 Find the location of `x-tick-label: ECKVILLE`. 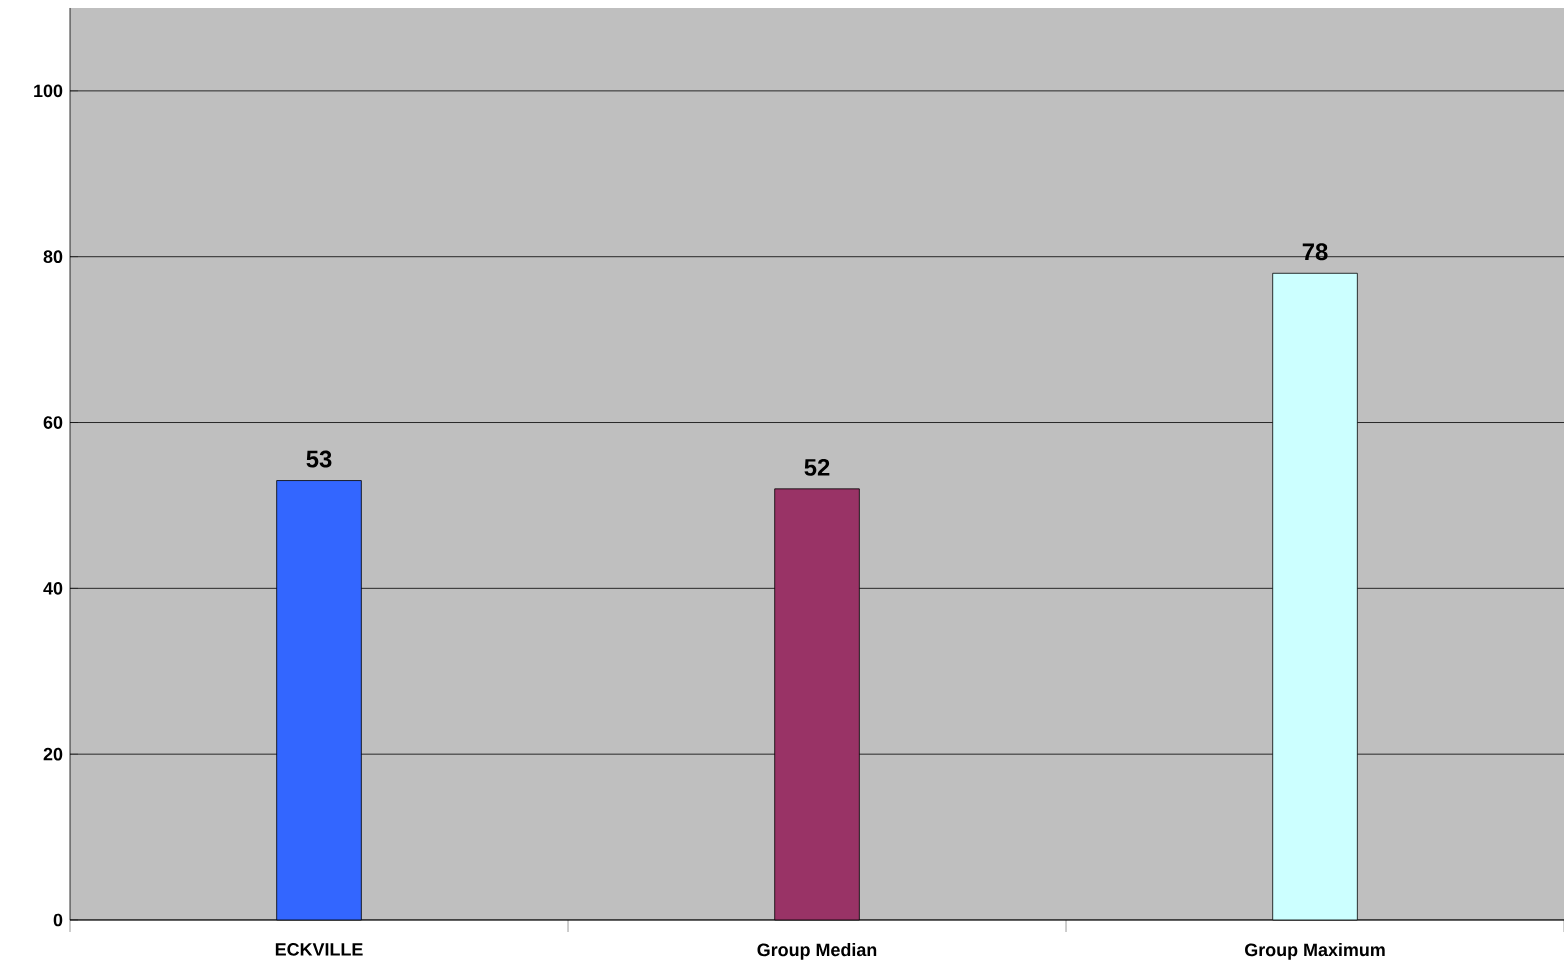

x-tick-label: ECKVILLE is located at coordinates (319, 949).